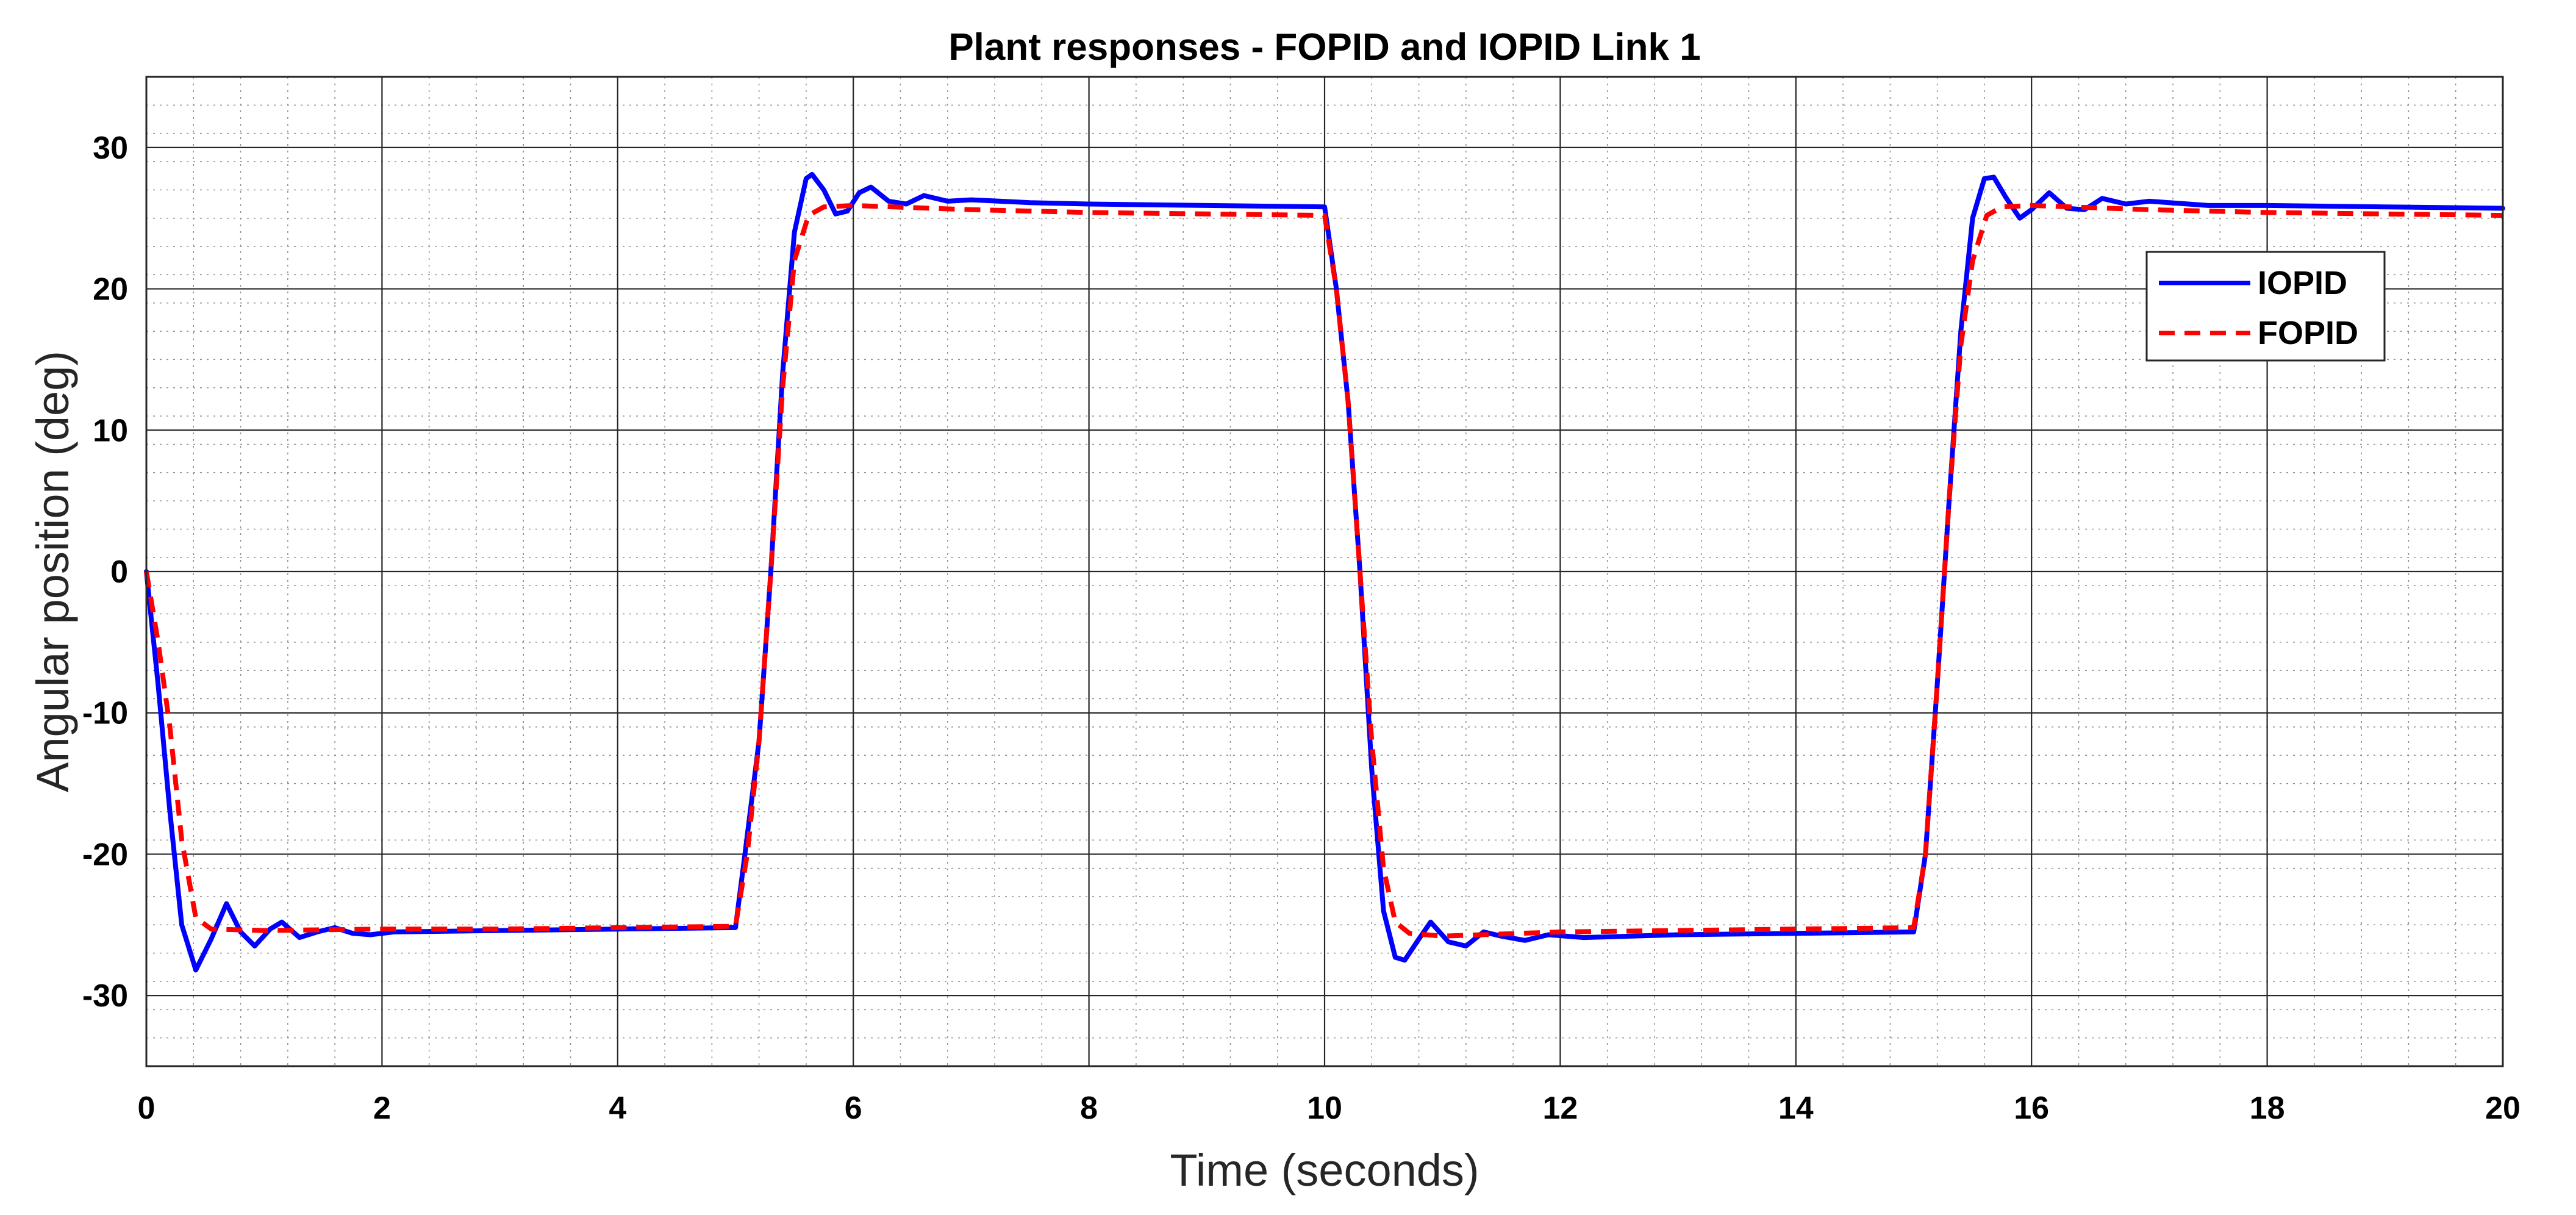 This screenshot has height=1215, width=2576. Describe the element at coordinates (2302, 283) in the screenshot. I see `legend-label-iopid: IOPID` at that location.